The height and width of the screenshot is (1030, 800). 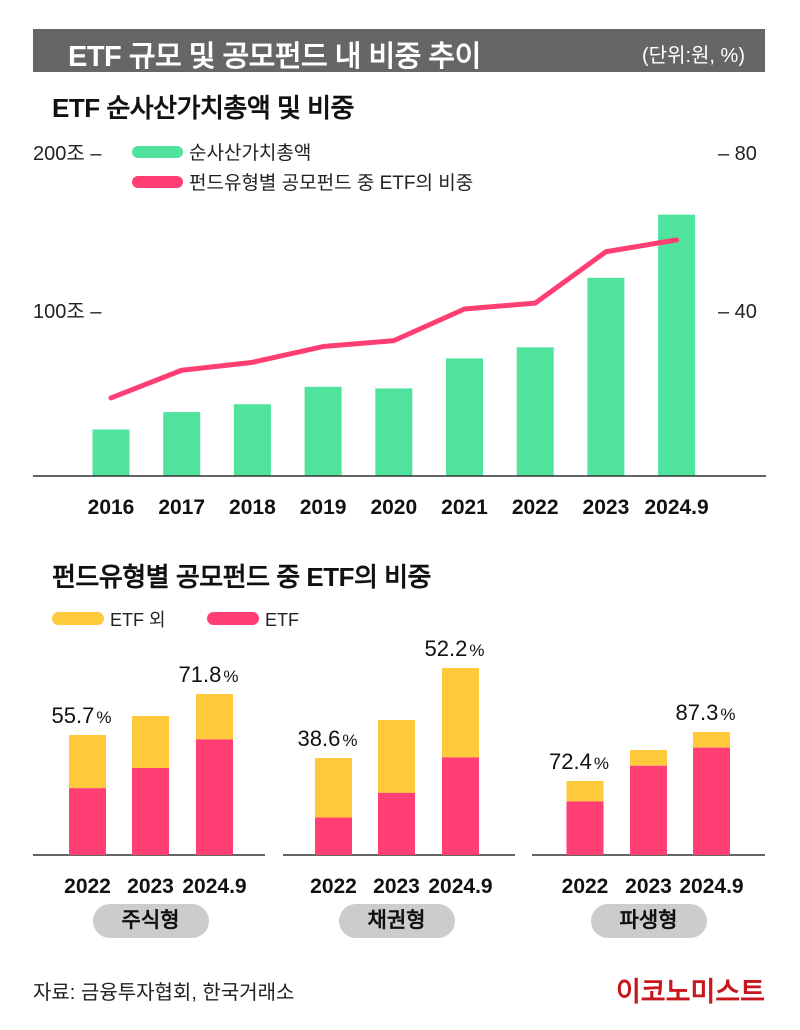 I want to click on x-tick-label: 2018, so click(x=252, y=507).